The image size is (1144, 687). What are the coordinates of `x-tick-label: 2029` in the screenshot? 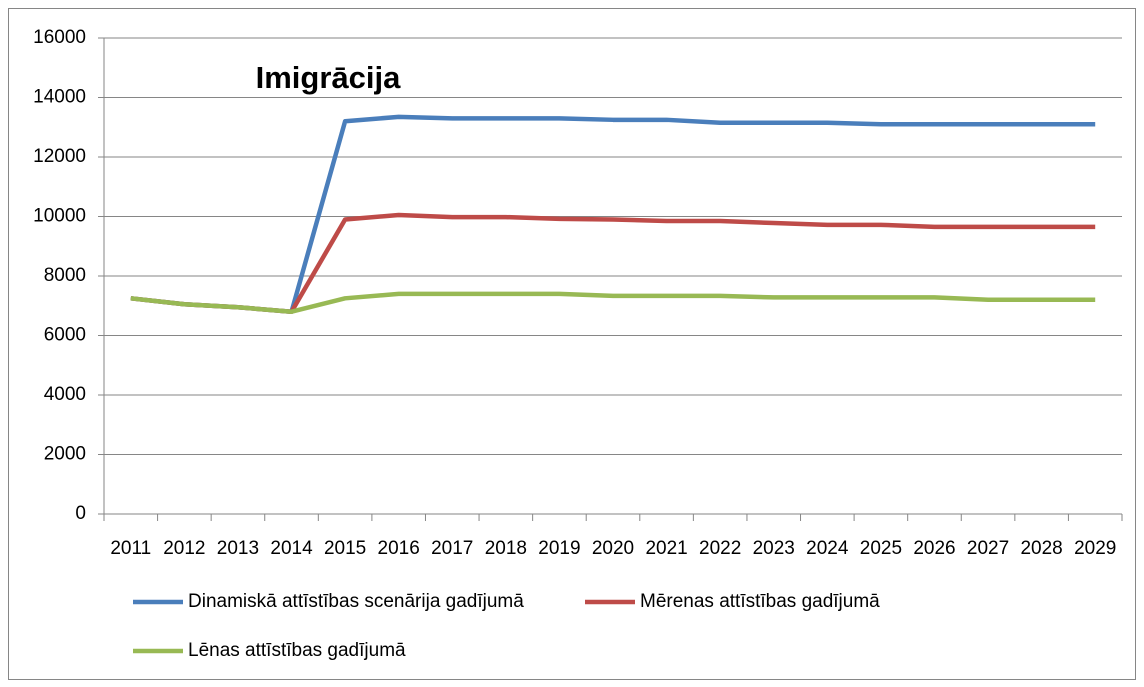 It's located at (1095, 548).